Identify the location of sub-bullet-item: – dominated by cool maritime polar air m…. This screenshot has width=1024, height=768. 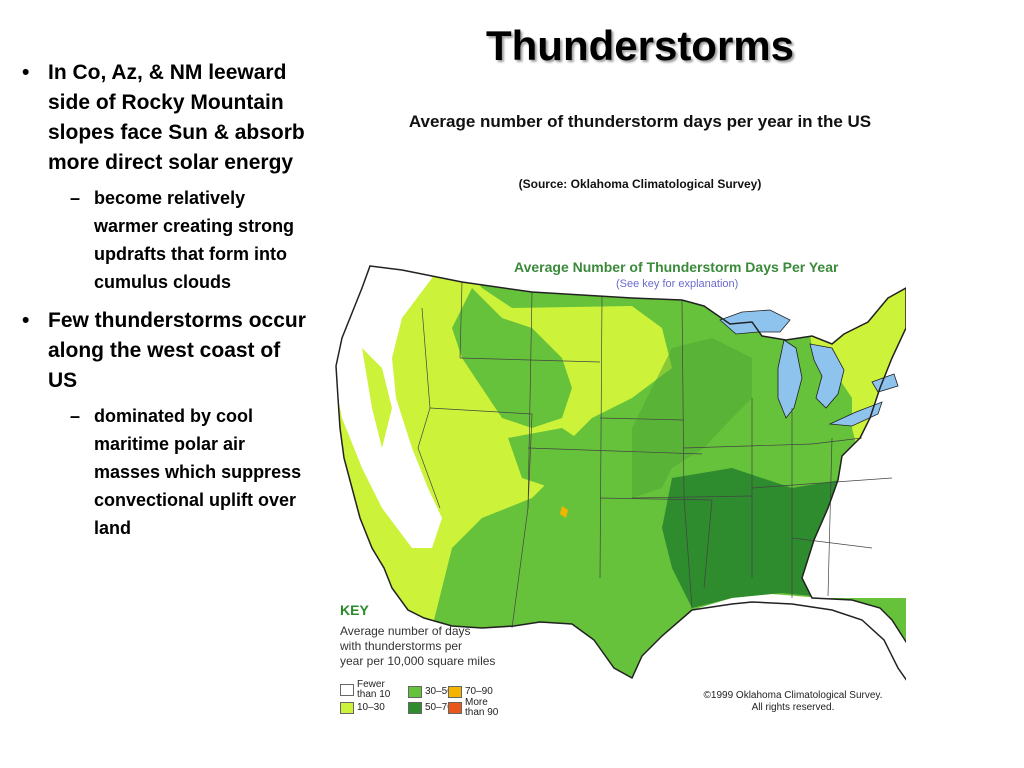
(162, 472).